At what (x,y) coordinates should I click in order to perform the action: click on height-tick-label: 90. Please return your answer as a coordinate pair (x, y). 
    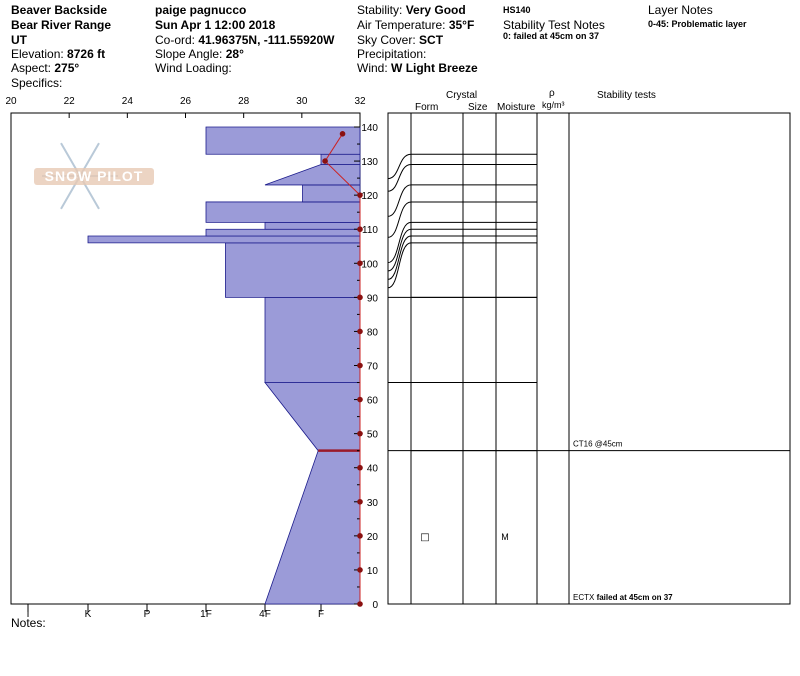
    Looking at the image, I should click on (373, 298).